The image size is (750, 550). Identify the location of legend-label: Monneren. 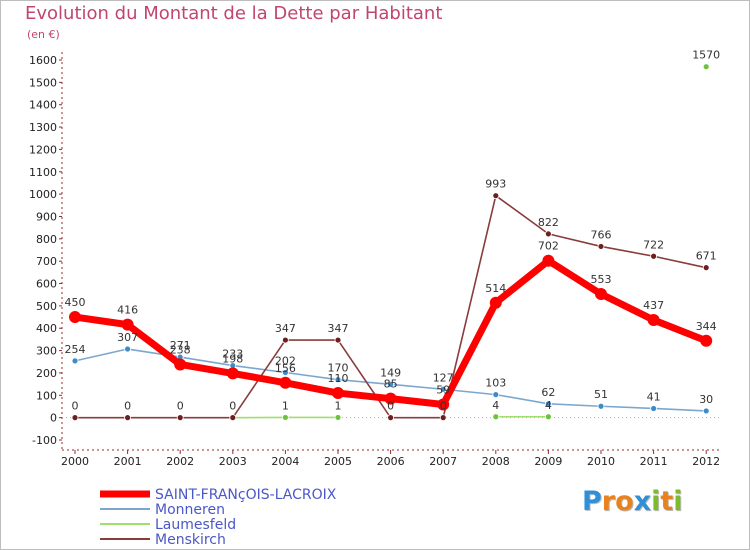
(190, 510).